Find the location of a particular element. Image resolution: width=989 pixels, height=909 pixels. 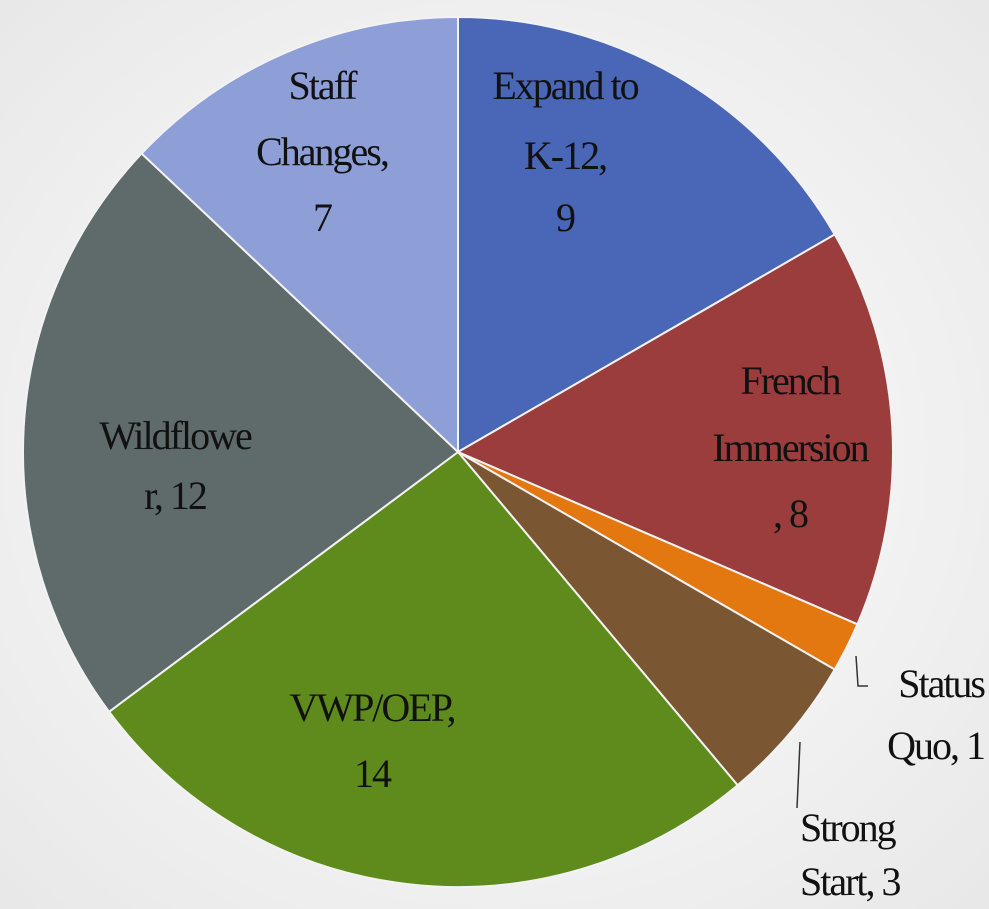

data-label: Strong is located at coordinates (848, 827).